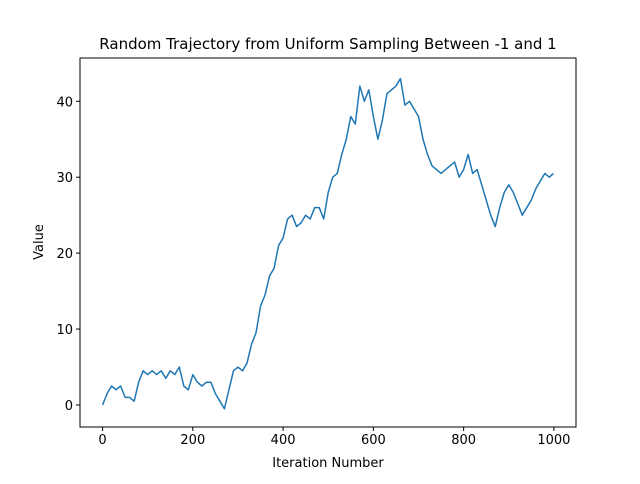  Describe the element at coordinates (64, 330) in the screenshot. I see `y-tick-label: 10` at that location.